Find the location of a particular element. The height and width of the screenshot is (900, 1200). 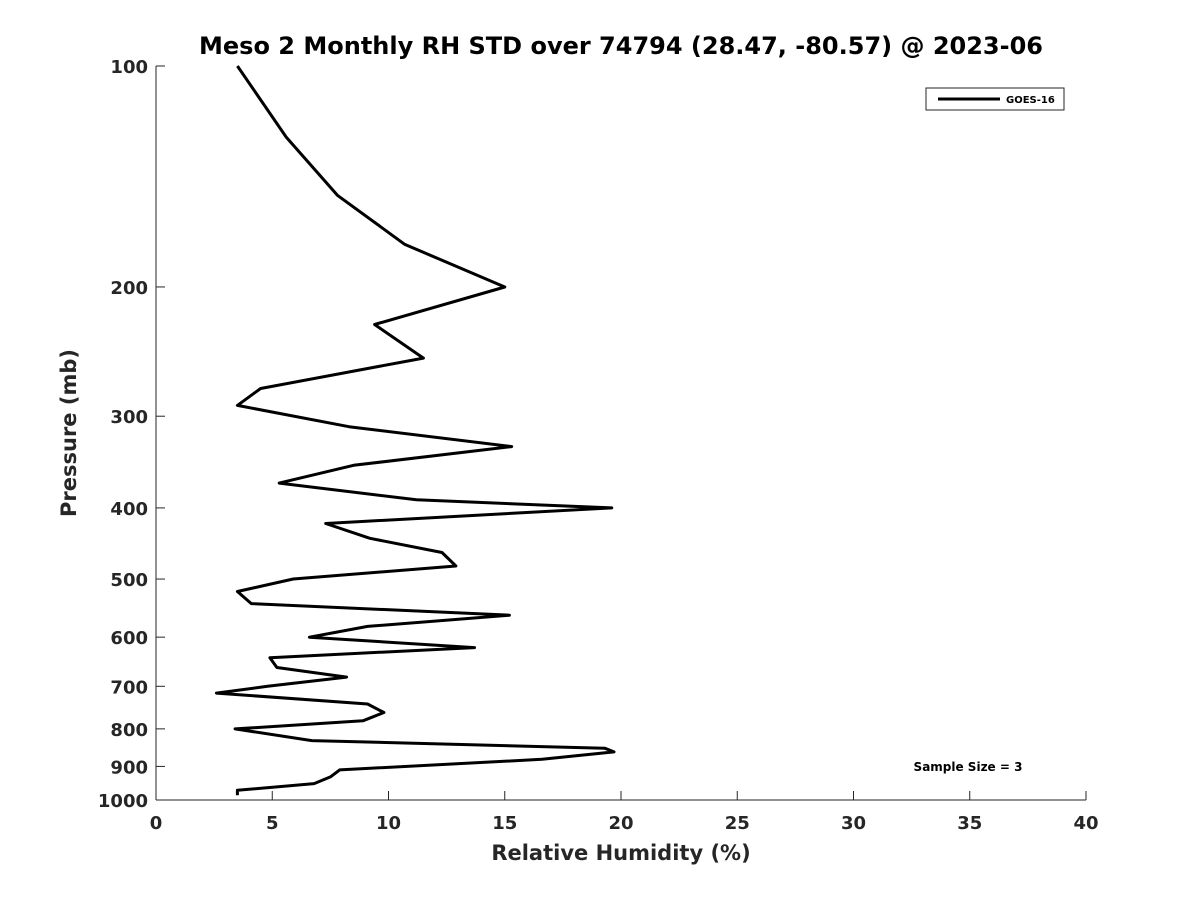

y-tick-label: 800 is located at coordinates (129, 730).